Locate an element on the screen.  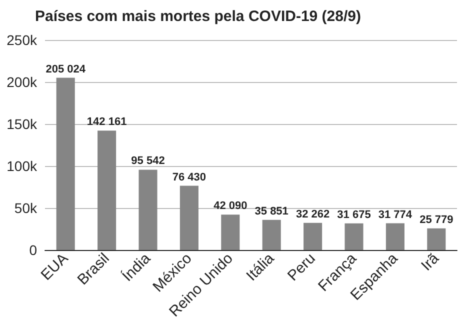
y-tick-label: 250k is located at coordinates (22, 40).